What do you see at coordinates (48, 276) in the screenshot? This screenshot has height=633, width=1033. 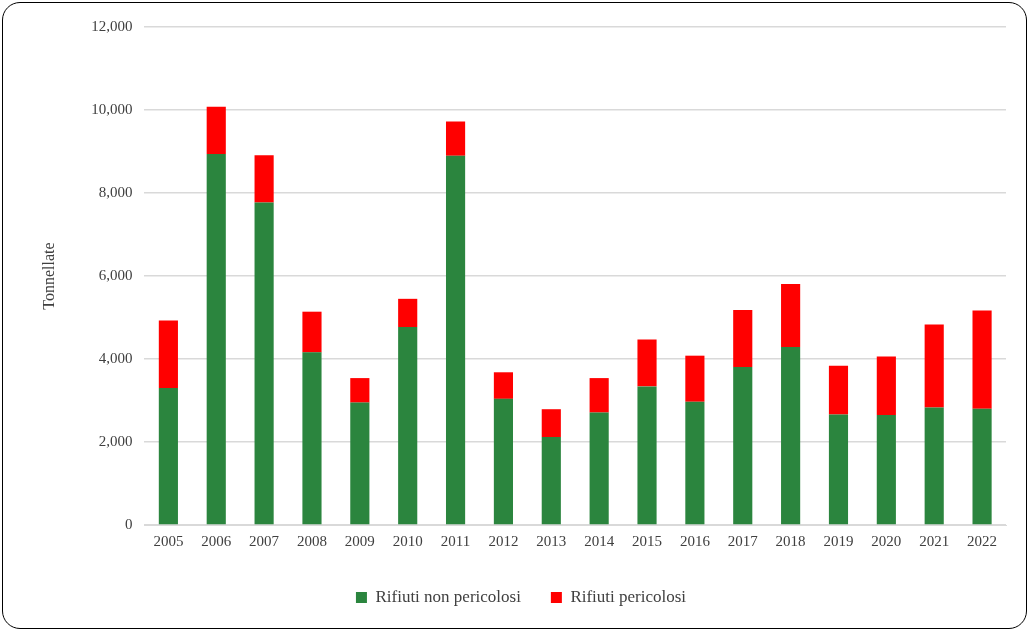 I see `y-axis-title: Tonnellate` at bounding box center [48, 276].